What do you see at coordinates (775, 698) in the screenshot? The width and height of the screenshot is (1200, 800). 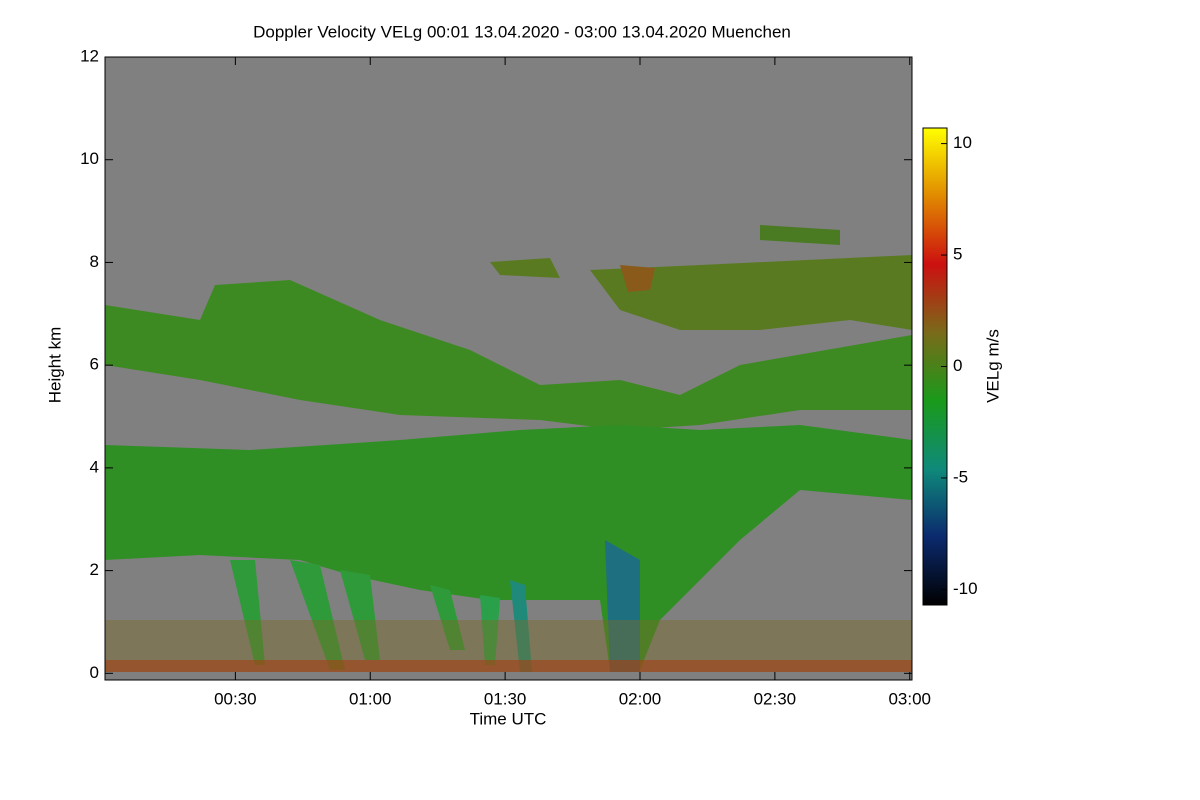 I see `x-tick-label: 02:30` at bounding box center [775, 698].